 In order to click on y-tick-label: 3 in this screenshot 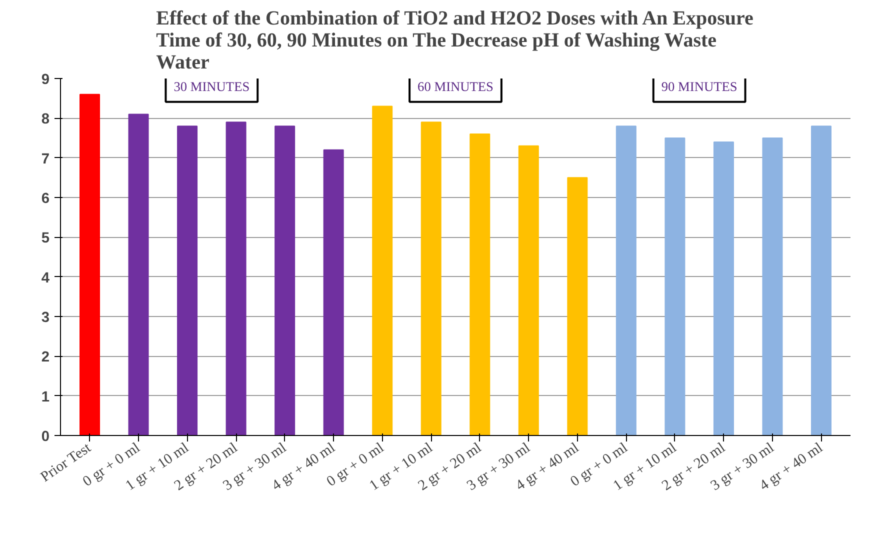, I will do `click(45, 318)`.